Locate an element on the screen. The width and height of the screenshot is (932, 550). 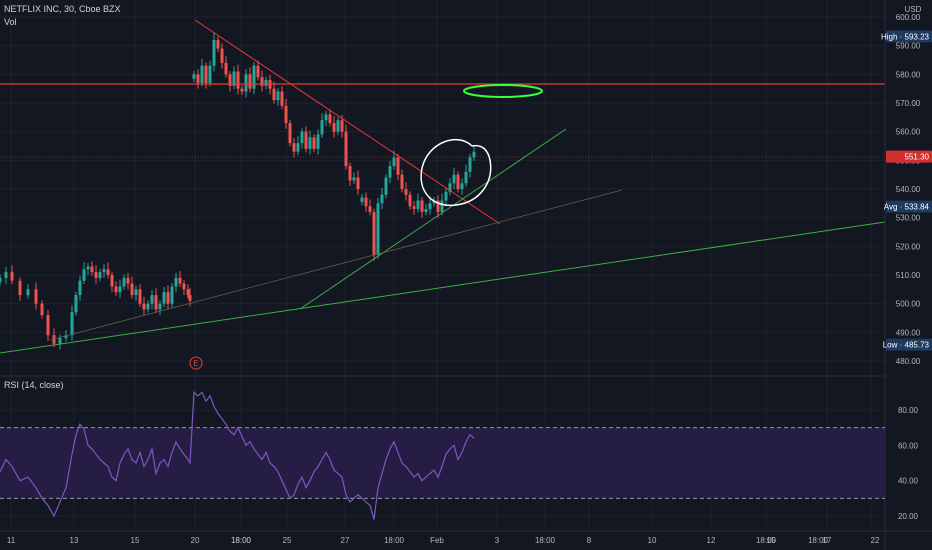
currency-label: USD is located at coordinates (913, 9).